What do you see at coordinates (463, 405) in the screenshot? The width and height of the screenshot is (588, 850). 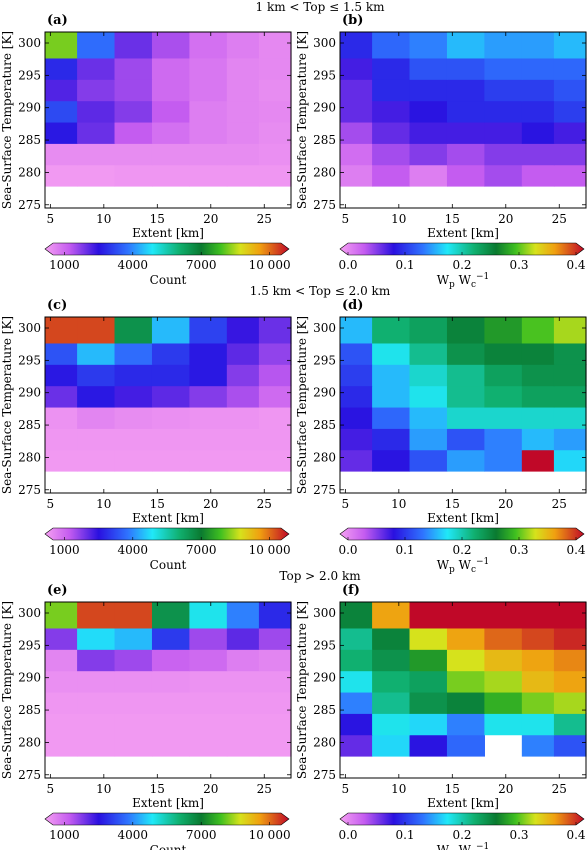 I see `axes-frame` at bounding box center [463, 405].